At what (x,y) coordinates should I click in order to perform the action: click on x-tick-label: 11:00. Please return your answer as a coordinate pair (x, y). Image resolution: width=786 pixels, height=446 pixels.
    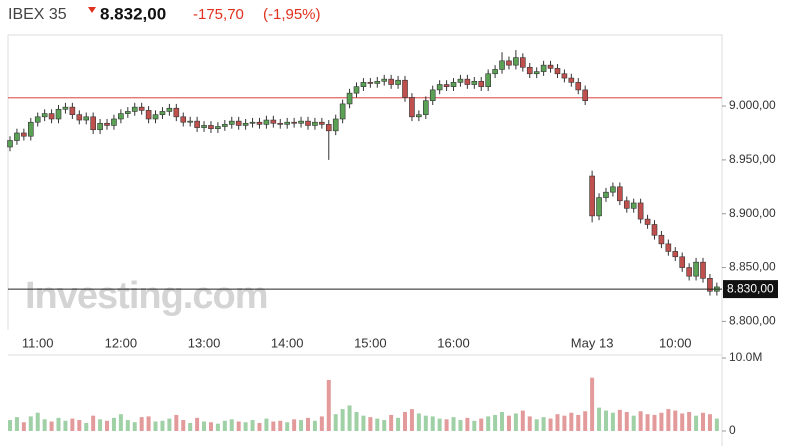
    Looking at the image, I should click on (38, 342).